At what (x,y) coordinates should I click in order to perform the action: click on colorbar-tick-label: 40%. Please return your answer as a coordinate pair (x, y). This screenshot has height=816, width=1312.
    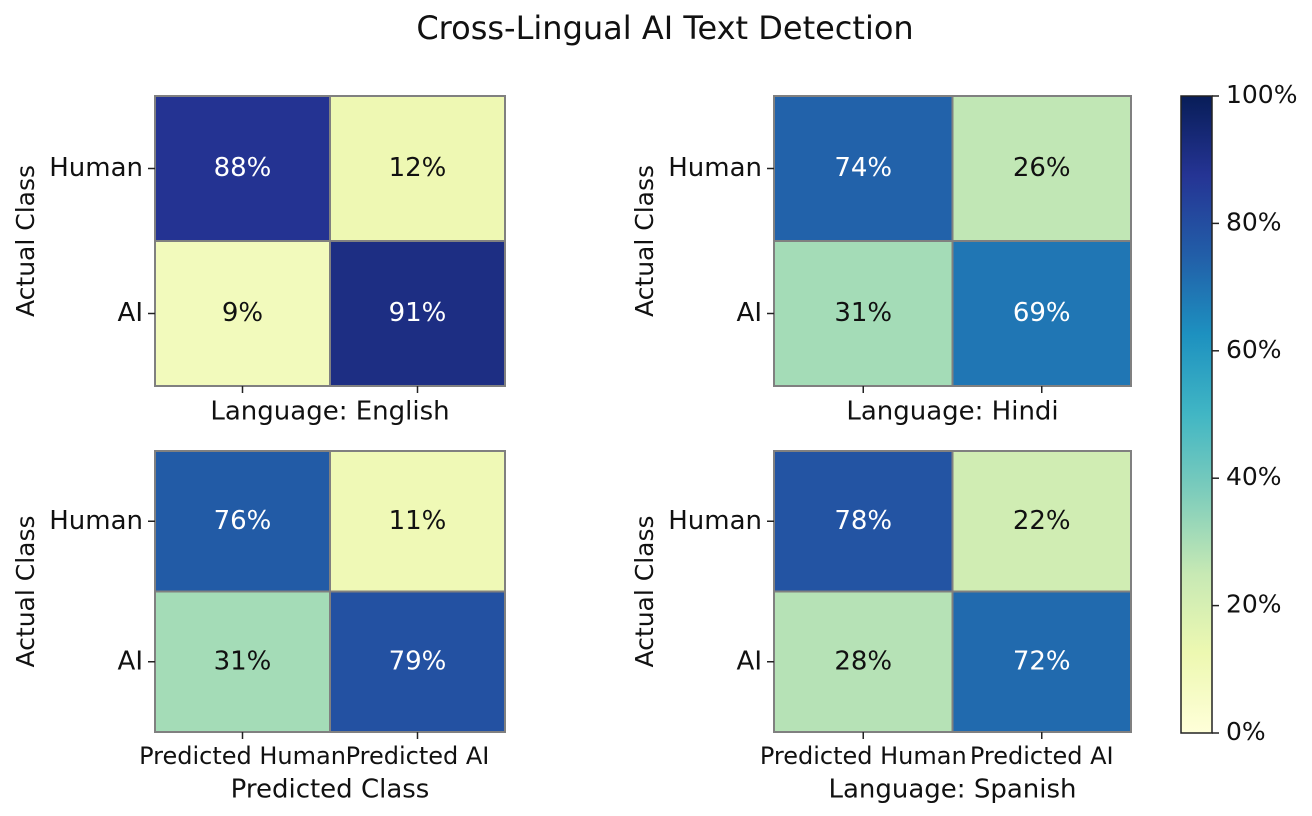
    Looking at the image, I should click on (1254, 476).